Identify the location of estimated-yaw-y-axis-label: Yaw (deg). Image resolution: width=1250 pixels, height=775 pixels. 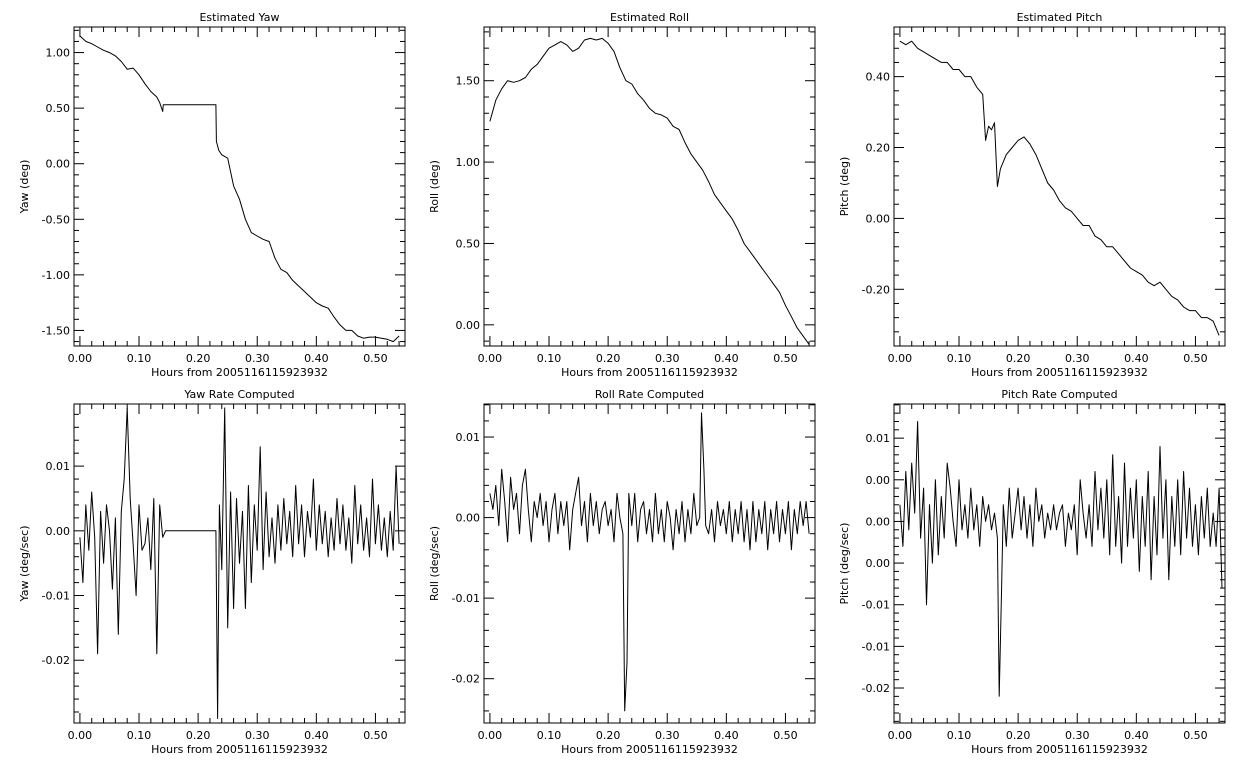
(24, 187).